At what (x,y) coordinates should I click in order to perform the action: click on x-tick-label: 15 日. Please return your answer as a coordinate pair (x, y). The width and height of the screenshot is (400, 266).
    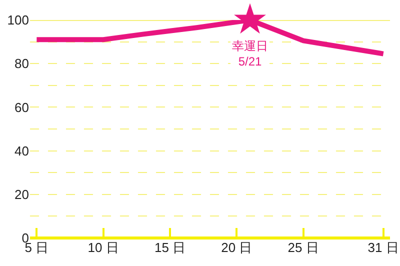
    Looking at the image, I should click on (170, 247).